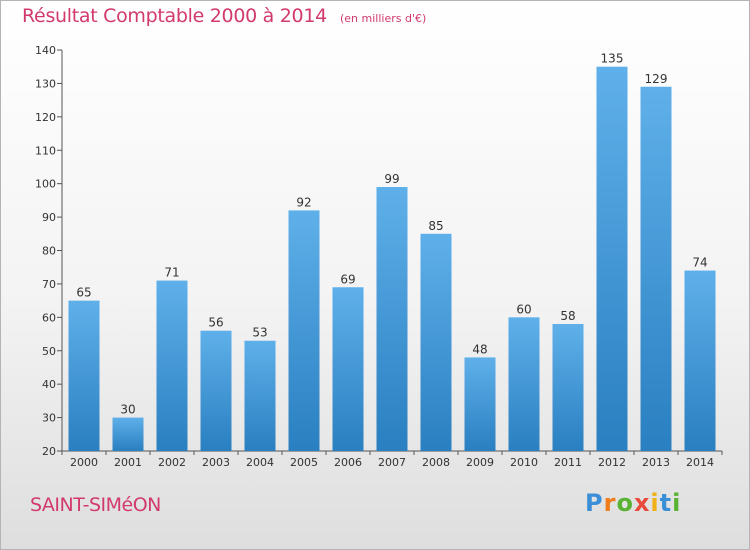  I want to click on data-label: 69, so click(347, 279).